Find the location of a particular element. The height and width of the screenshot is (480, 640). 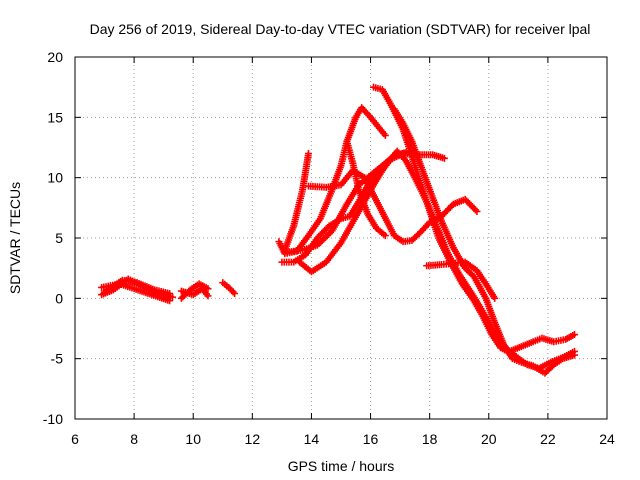

y-axis-label: SDTVAR / TECUs is located at coordinates (15, 238).